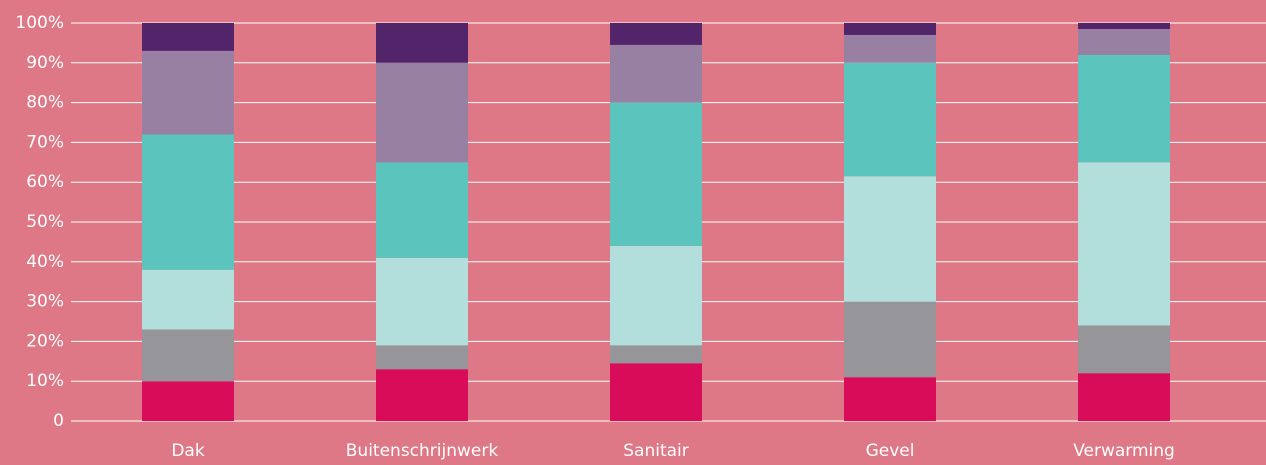 The width and height of the screenshot is (1266, 465). Describe the element at coordinates (45, 341) in the screenshot. I see `y-tick-label: 20%` at that location.